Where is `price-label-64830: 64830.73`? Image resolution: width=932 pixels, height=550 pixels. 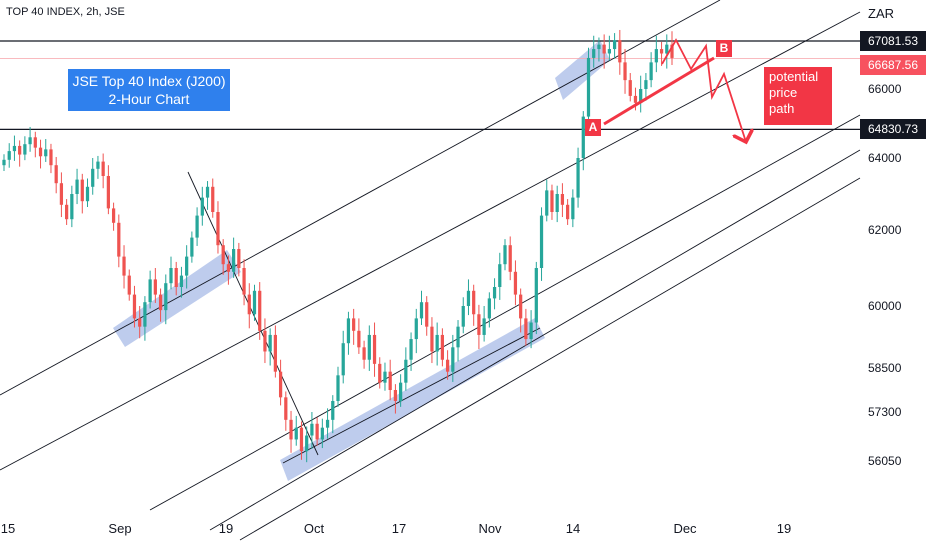 price-label-64830: 64830.73 is located at coordinates (893, 129).